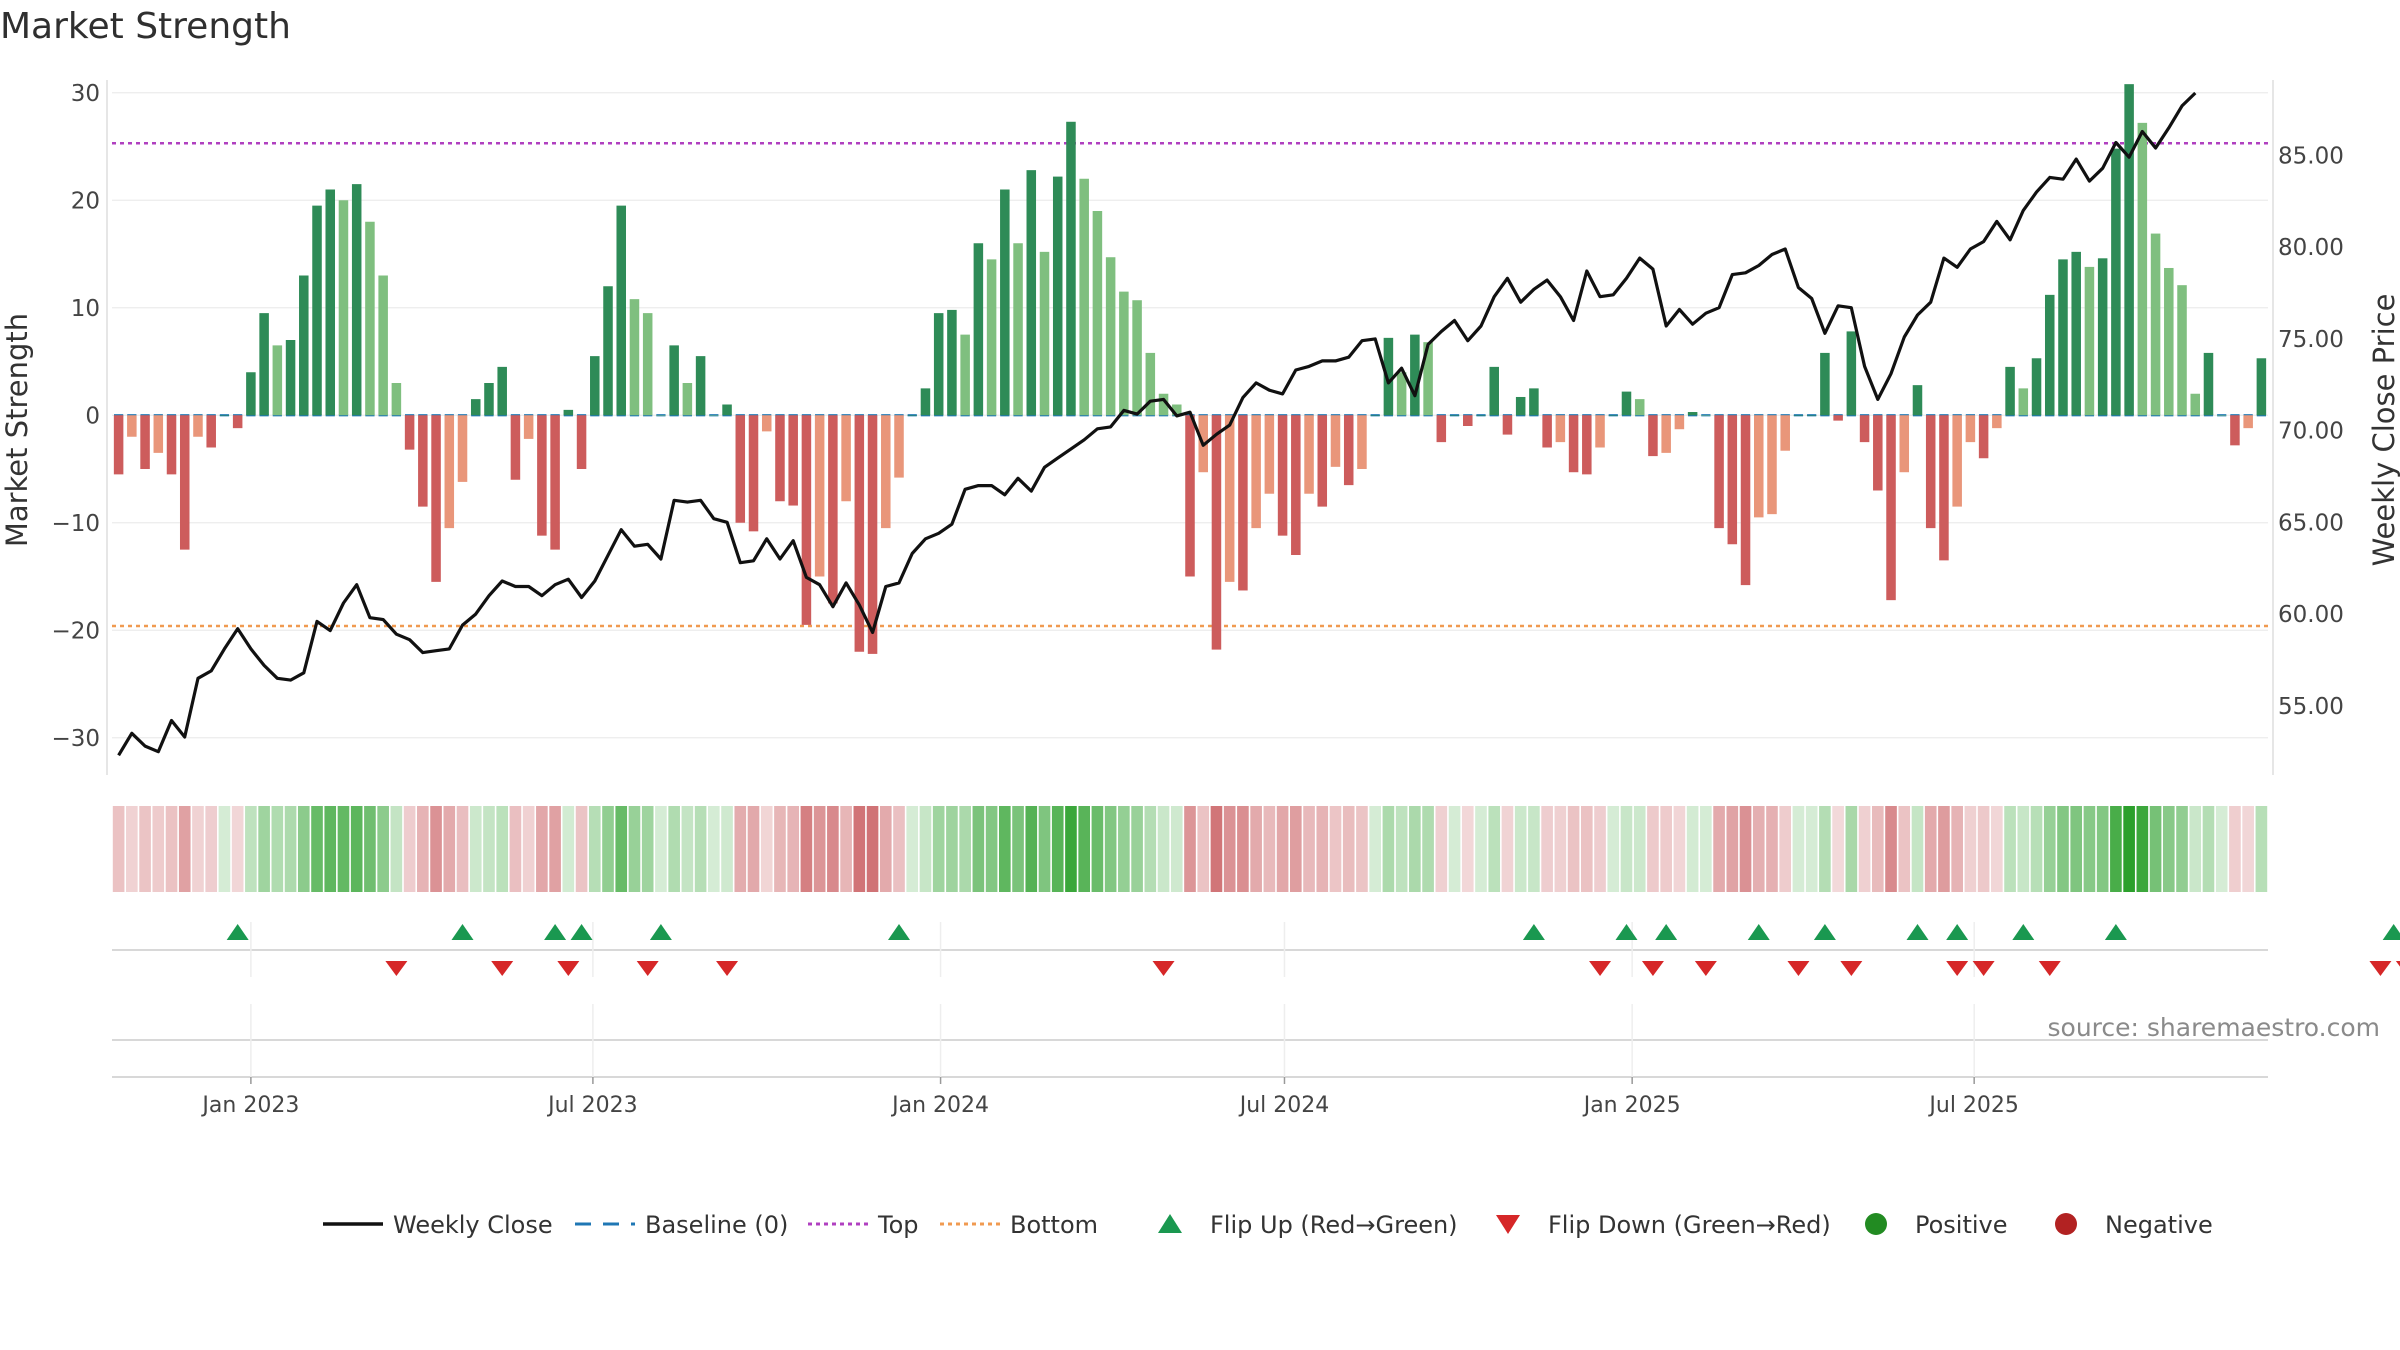 This screenshot has height=1350, width=2400. Describe the element at coordinates (1054, 1225) in the screenshot. I see `legend-label: Bottom` at that location.